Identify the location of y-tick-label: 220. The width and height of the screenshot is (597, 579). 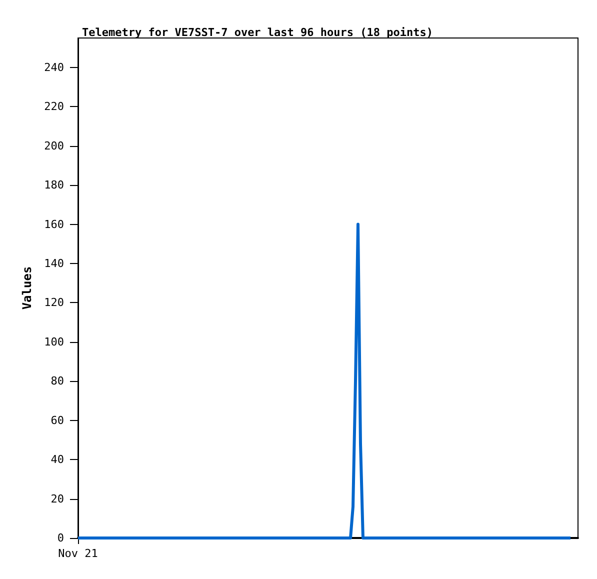
(54, 107).